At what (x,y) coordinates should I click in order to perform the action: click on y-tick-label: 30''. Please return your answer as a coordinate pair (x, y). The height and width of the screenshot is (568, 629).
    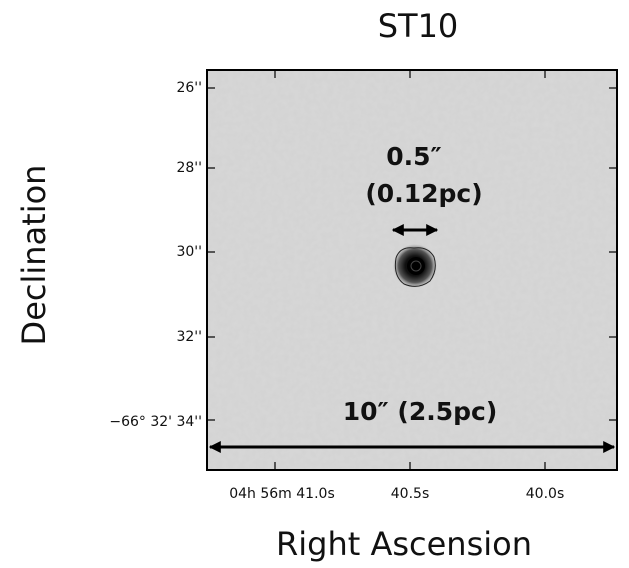
    Looking at the image, I should click on (189, 252).